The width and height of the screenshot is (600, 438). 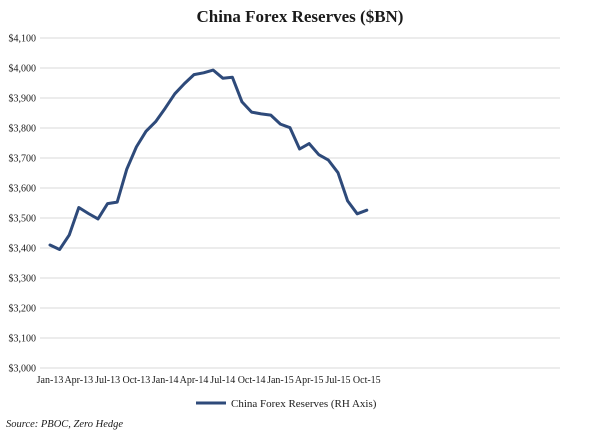 What do you see at coordinates (280, 380) in the screenshot?
I see `x-tick-label: Jan-15` at bounding box center [280, 380].